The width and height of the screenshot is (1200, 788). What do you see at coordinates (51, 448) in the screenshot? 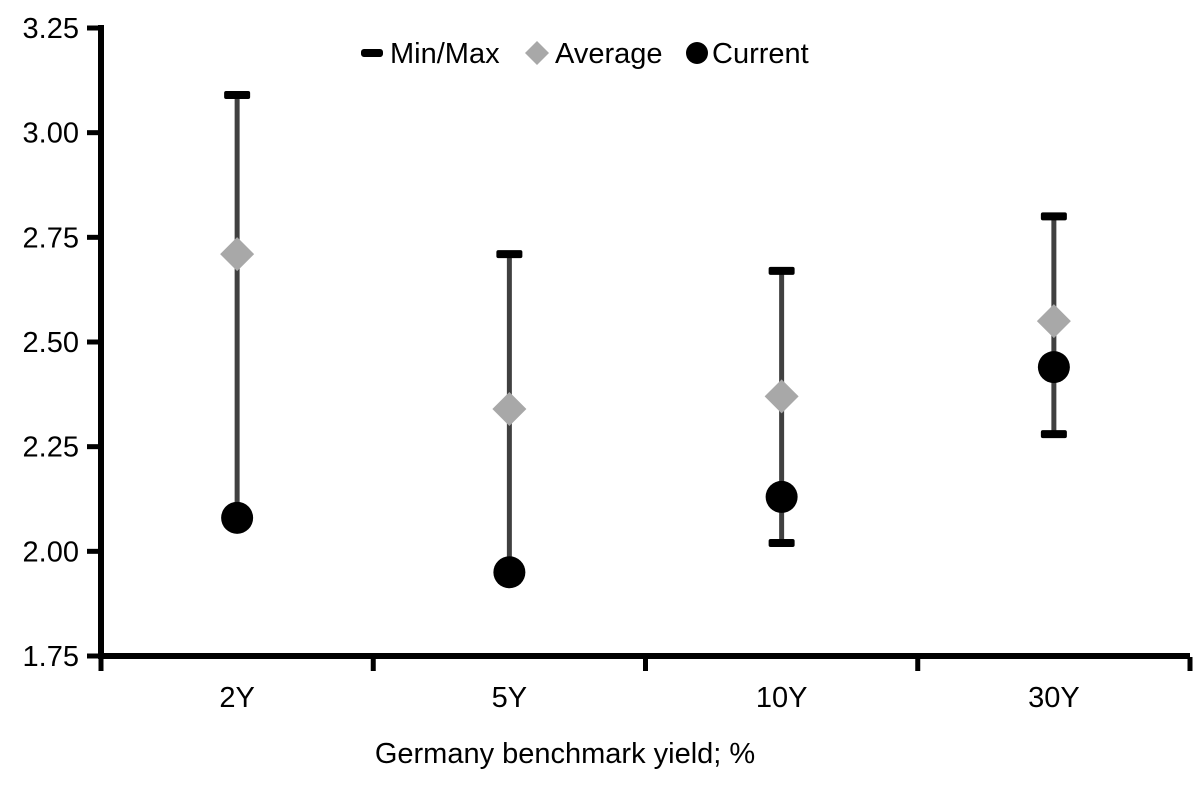
I see `y-tick-label: 2.25` at bounding box center [51, 448].